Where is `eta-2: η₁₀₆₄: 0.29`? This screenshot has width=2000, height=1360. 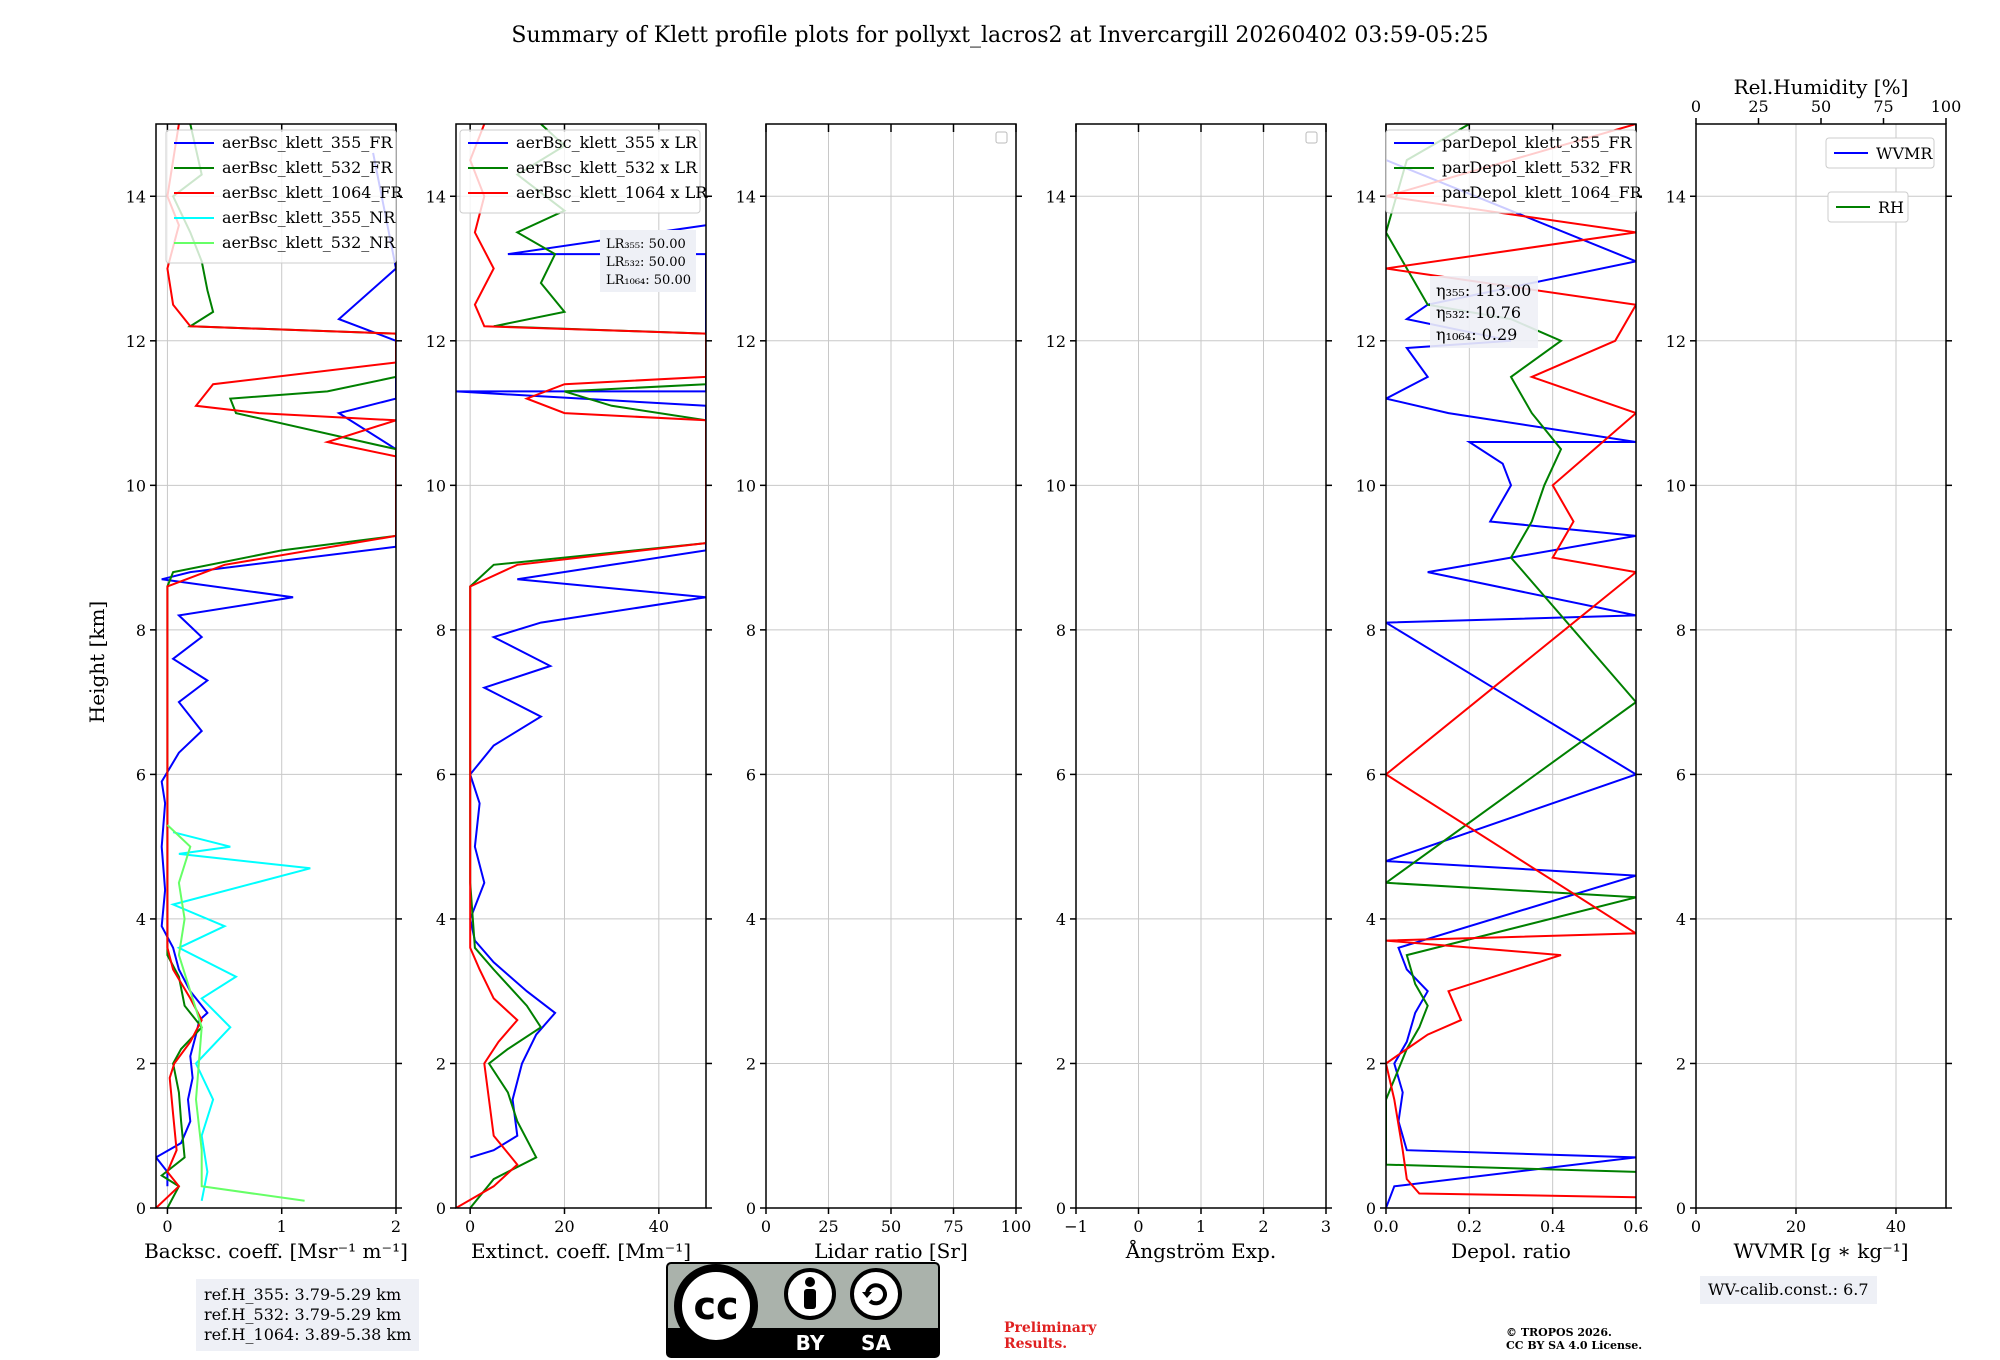 eta-2: η₁₀₆₄: 0.29 is located at coordinates (1476, 334).